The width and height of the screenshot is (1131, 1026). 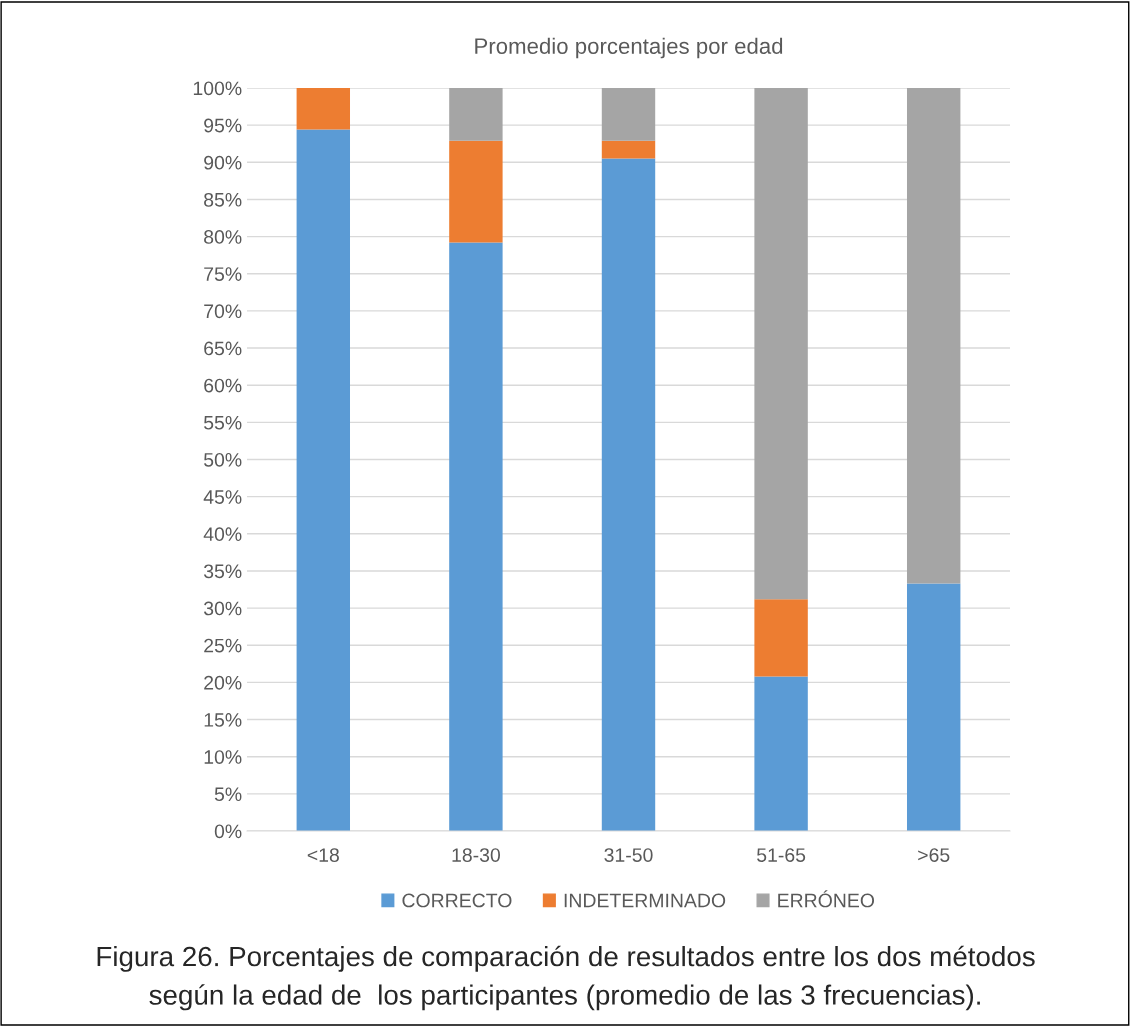 What do you see at coordinates (223, 422) in the screenshot?
I see `y-tick-label: 55%` at bounding box center [223, 422].